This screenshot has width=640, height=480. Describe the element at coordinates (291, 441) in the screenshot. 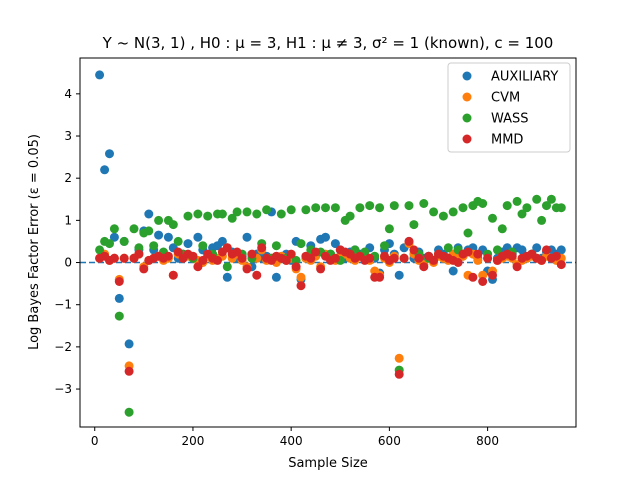

I see `x-tick-label: 400` at that location.